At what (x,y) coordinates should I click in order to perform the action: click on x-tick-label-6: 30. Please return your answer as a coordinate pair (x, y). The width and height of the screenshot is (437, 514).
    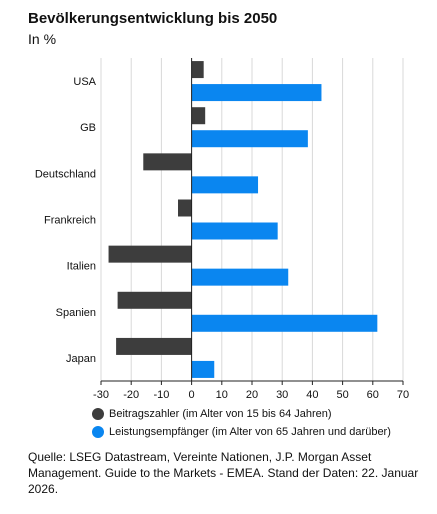
    Looking at the image, I should click on (282, 394).